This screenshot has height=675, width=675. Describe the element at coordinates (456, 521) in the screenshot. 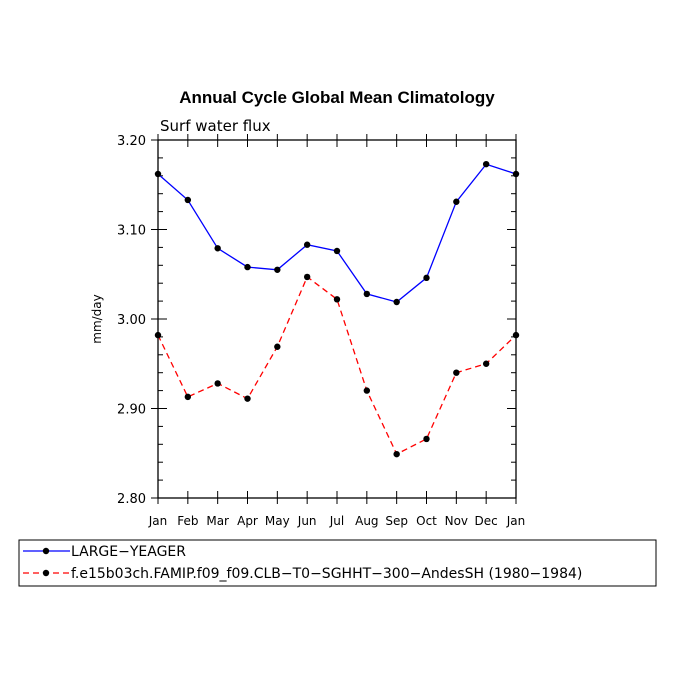

I see `x-tick-label: Nov` at that location.